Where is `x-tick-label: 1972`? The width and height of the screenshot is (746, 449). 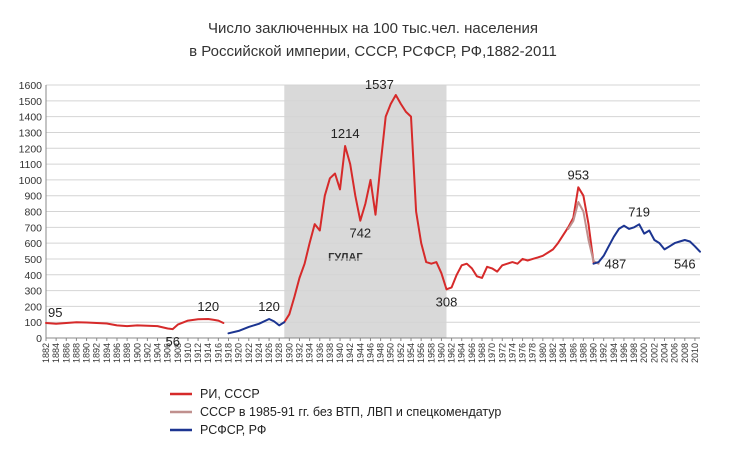 x-tick-label: 1972 is located at coordinates (502, 353).